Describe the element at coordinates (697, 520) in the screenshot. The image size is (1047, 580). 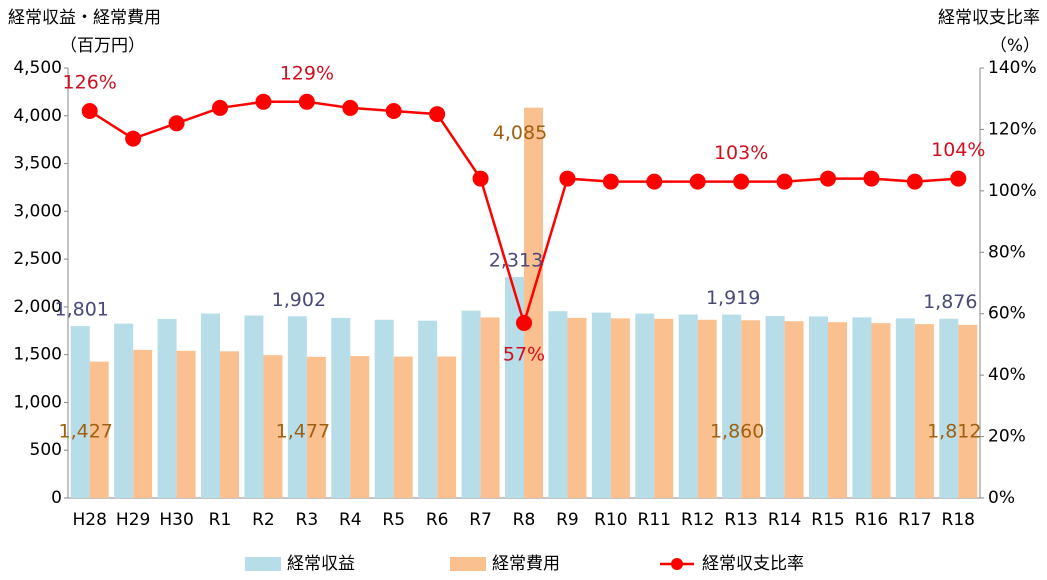
I see `x-tick-label: R12` at that location.